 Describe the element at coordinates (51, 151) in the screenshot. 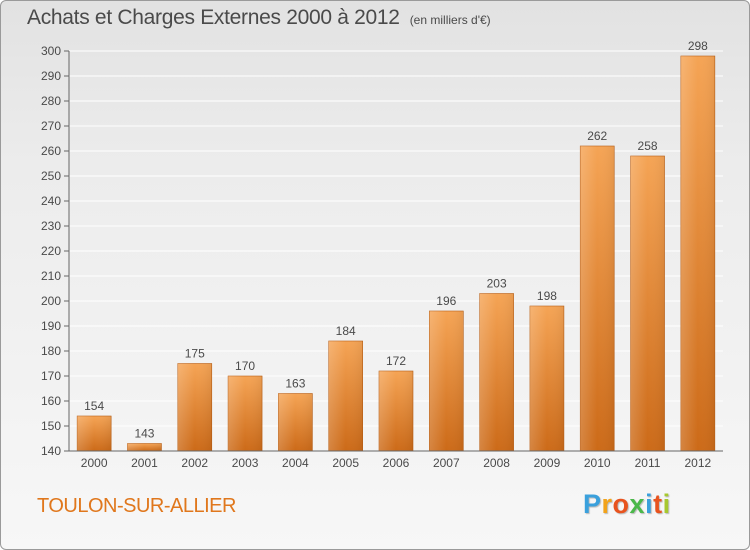

I see `y-tick-label: 260` at that location.